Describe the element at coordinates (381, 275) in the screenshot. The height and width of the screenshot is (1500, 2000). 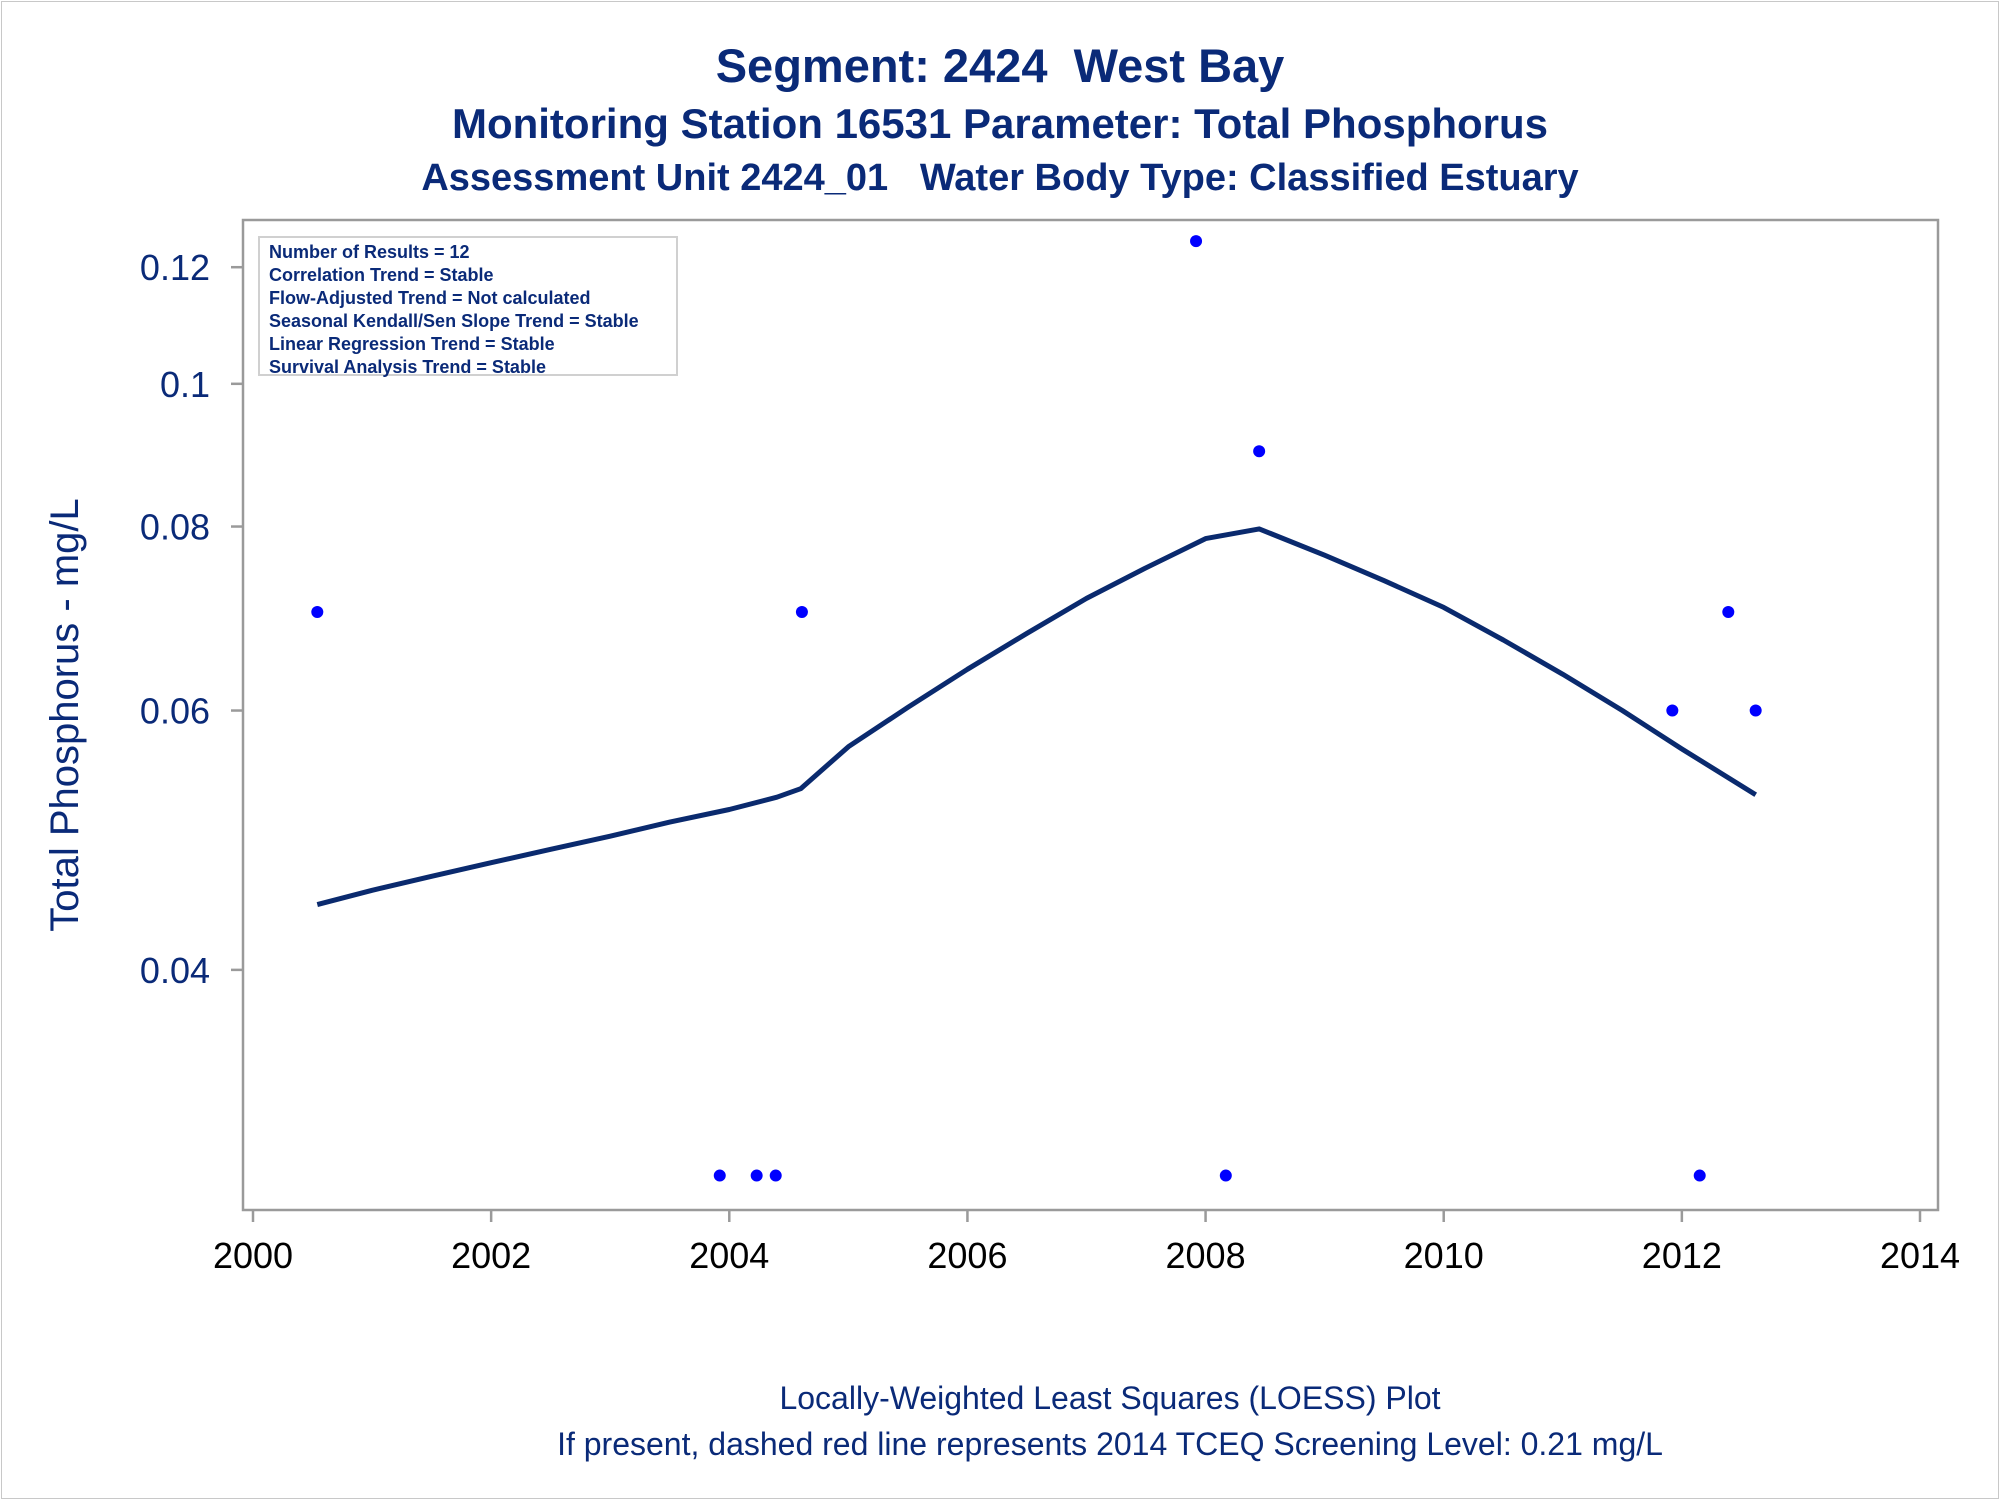
I see `stat-correlation-trend: Correlation Trend = Stable` at that location.